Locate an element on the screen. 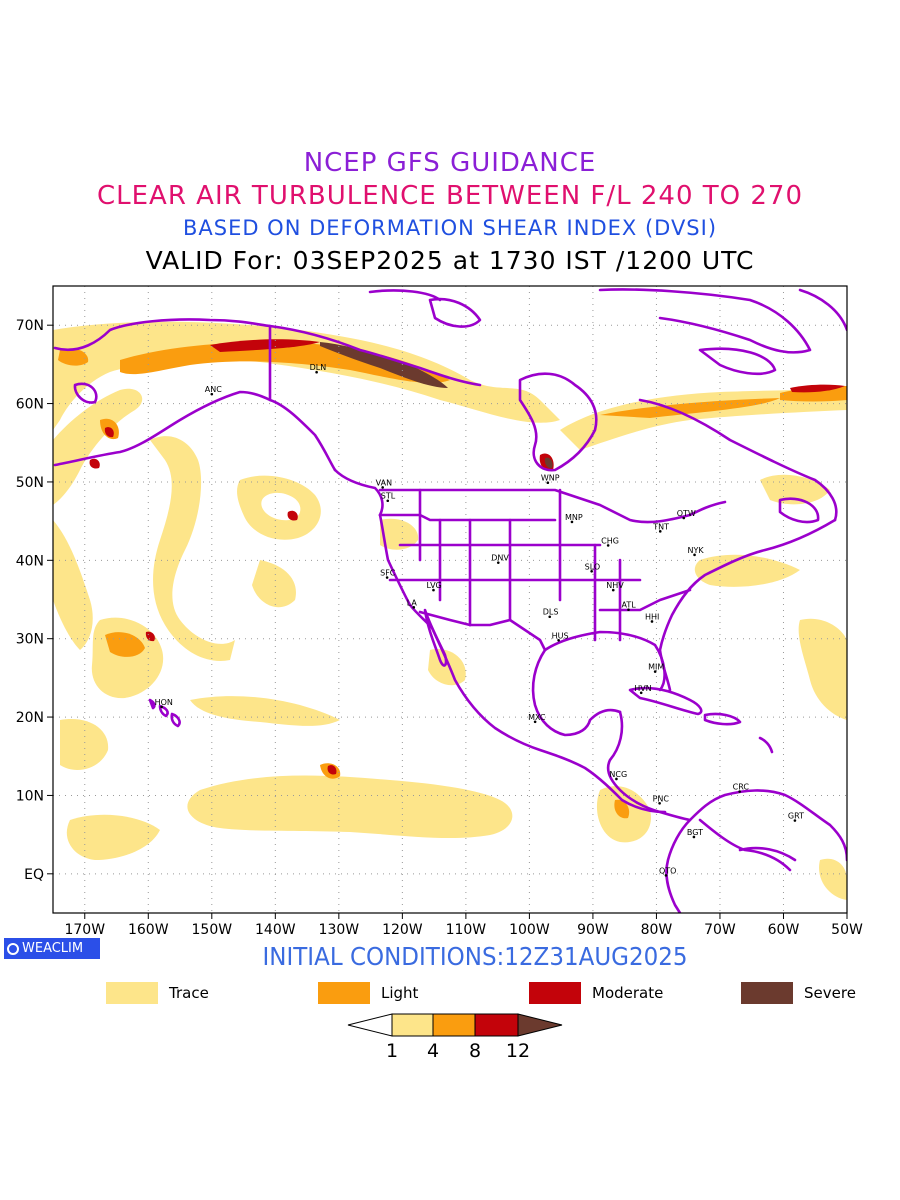  colorbar-tick-8: 8 is located at coordinates (475, 1051).